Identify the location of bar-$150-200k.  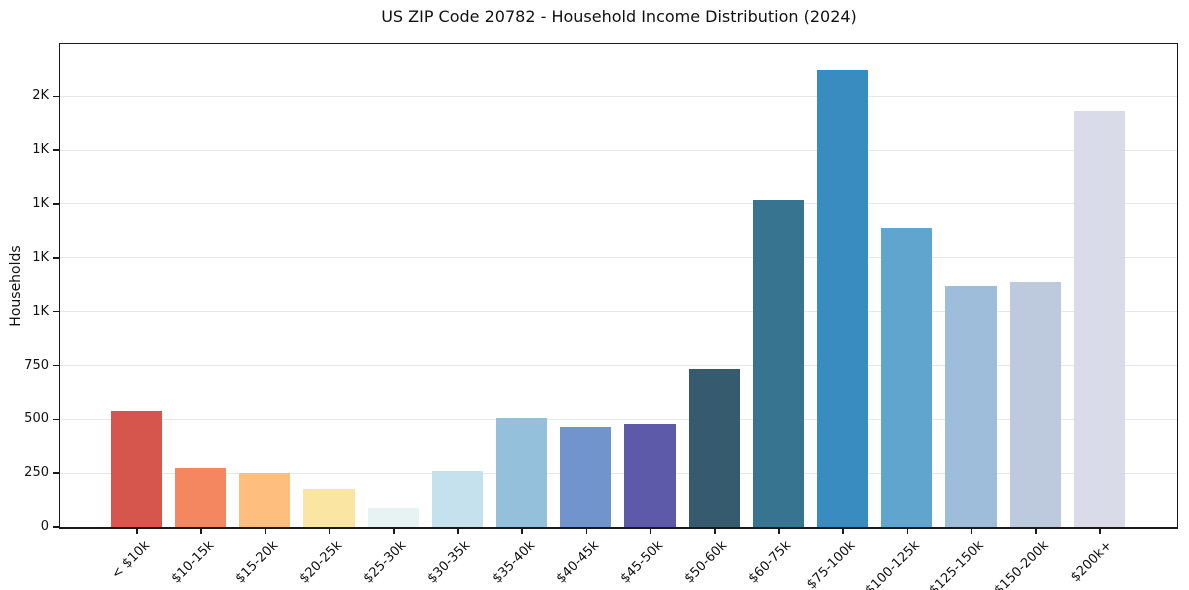
(1035, 404).